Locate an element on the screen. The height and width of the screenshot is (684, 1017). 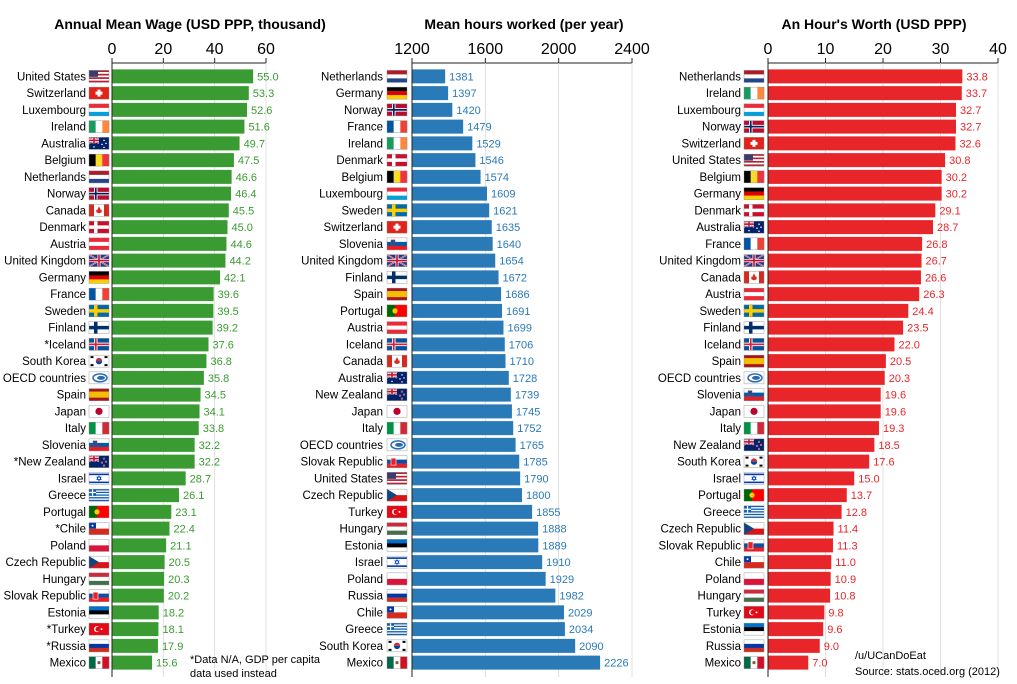
portugal-flag-icon is located at coordinates (397, 311).